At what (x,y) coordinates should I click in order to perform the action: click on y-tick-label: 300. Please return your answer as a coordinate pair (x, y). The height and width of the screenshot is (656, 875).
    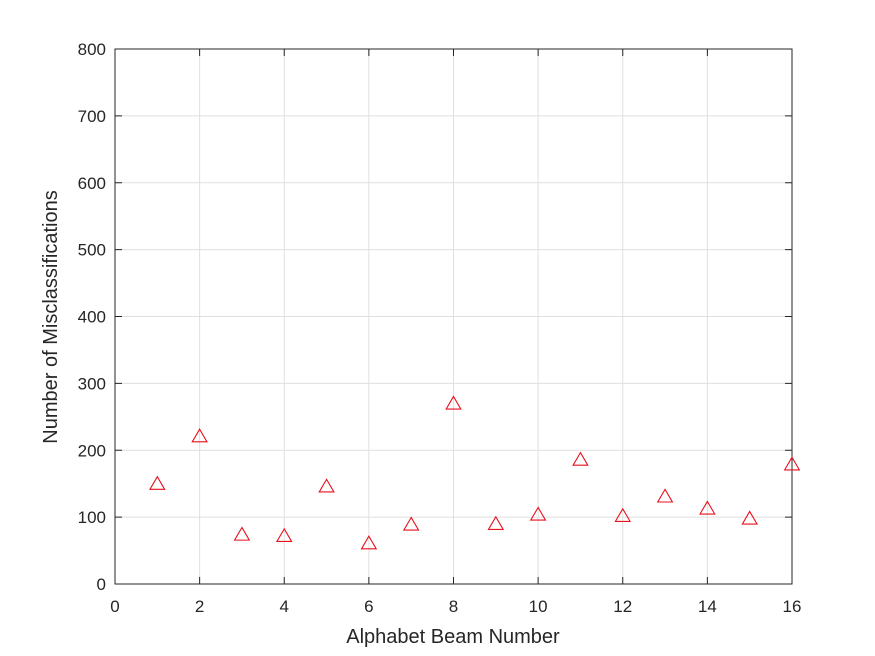
    Looking at the image, I should click on (92, 383).